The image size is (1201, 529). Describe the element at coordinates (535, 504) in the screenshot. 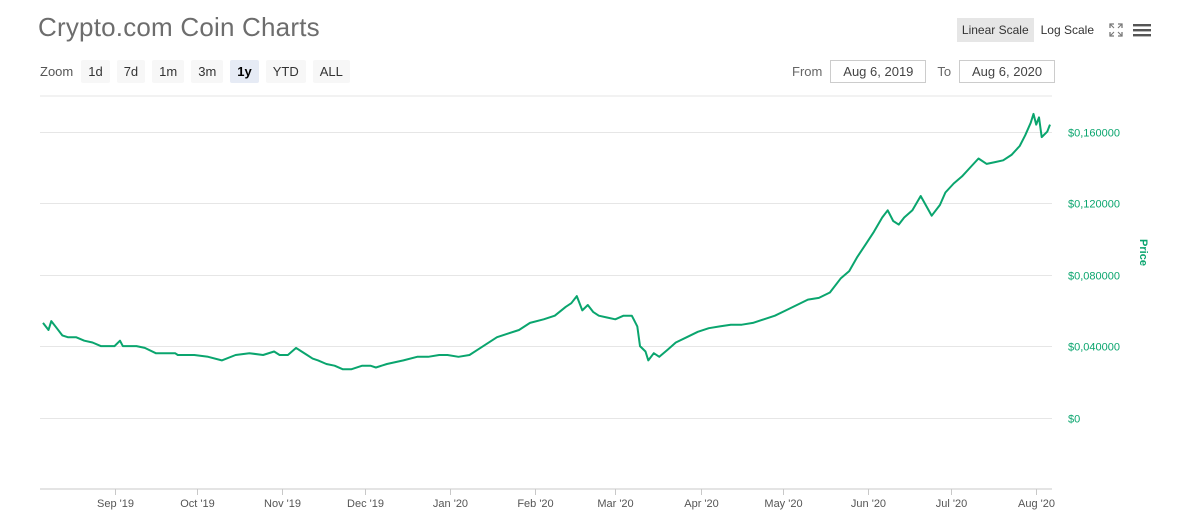

I see `x-tick-label: Feb '20` at that location.